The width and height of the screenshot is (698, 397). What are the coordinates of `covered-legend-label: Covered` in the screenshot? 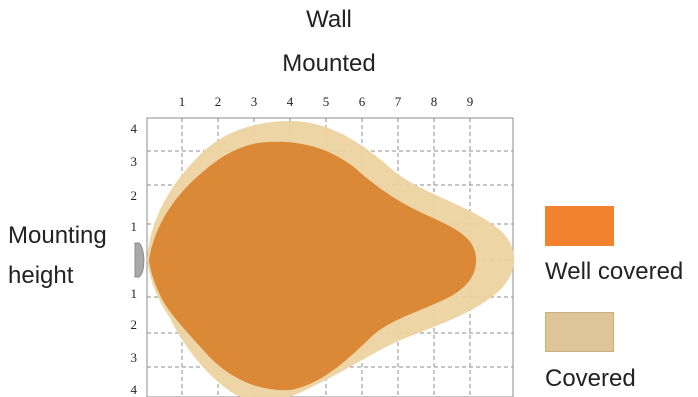 It's located at (590, 378).